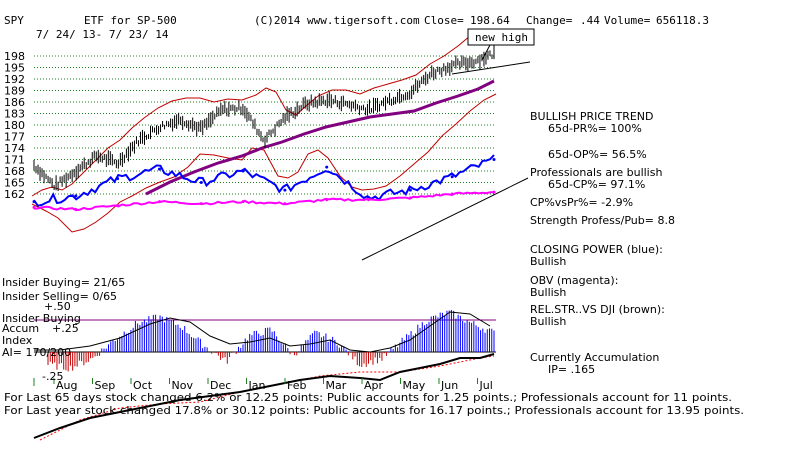 The width and height of the screenshot is (800, 454). What do you see at coordinates (57, 306) in the screenshot?
I see `accum-plus-50-label: +.50` at bounding box center [57, 306].